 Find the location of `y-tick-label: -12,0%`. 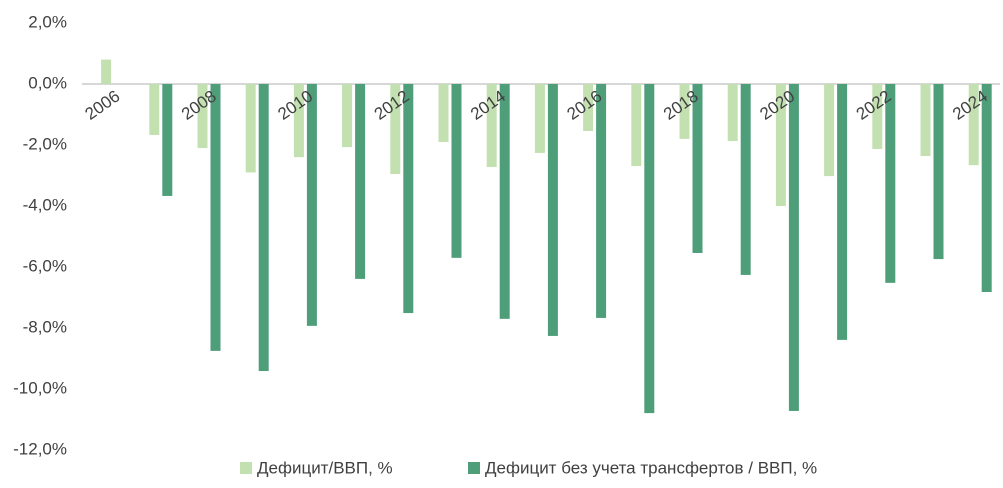

y-tick-label: -12,0% is located at coordinates (40, 448).